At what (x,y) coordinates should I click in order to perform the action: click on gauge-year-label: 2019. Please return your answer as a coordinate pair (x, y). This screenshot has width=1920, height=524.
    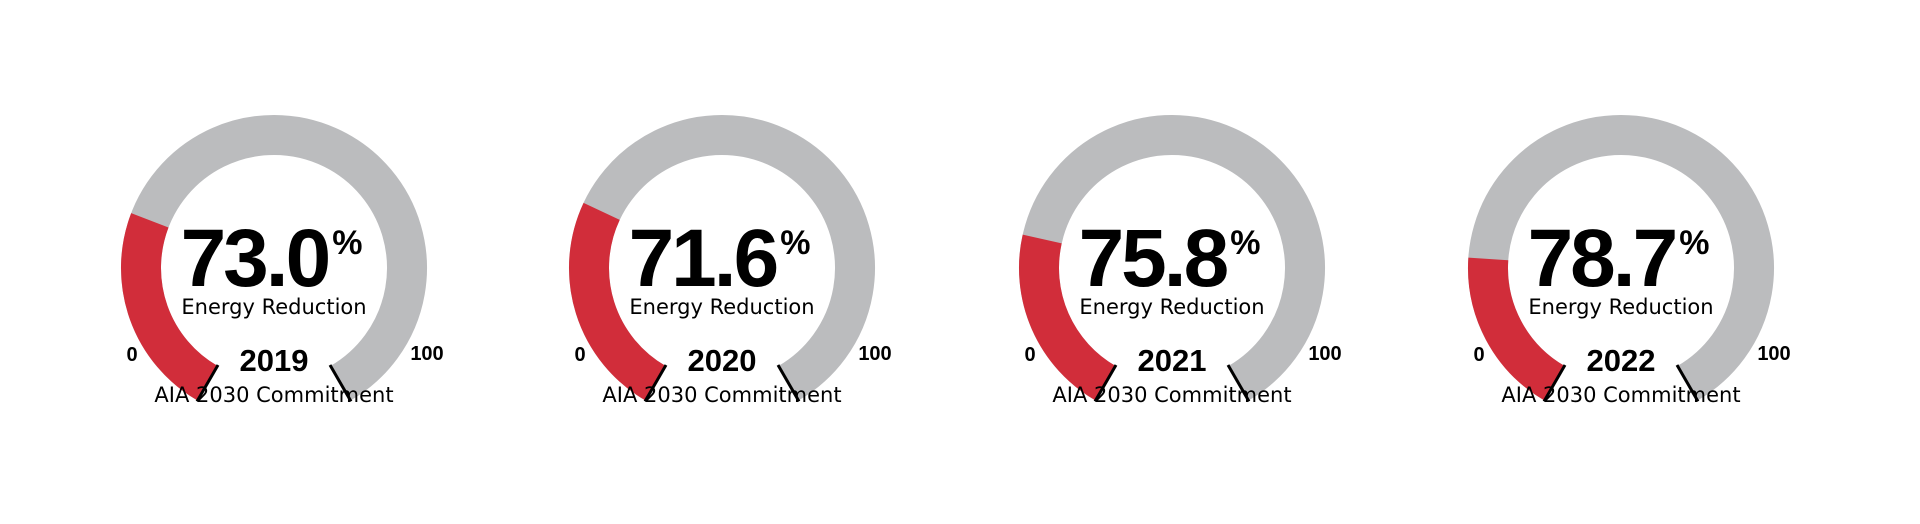
    Looking at the image, I should click on (274, 360).